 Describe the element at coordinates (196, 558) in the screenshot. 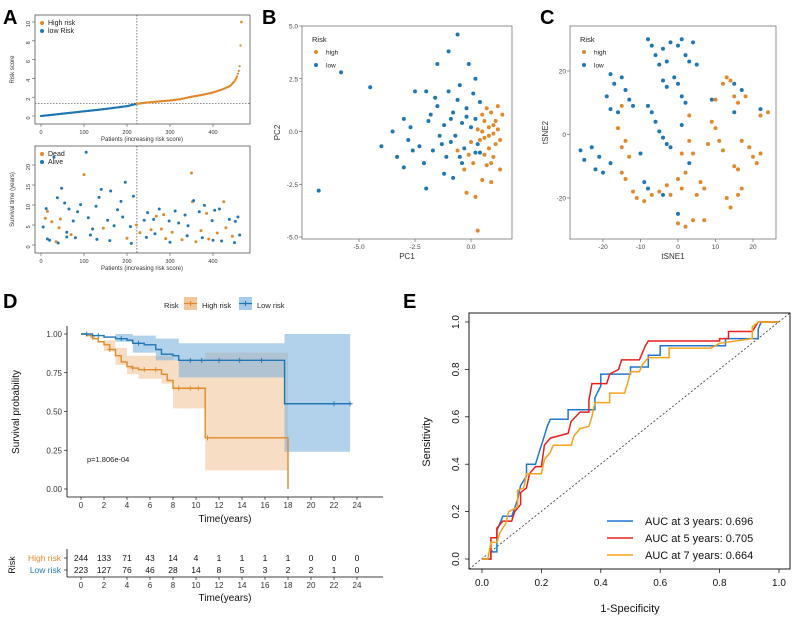

I see `risk-table-cell: 4` at that location.